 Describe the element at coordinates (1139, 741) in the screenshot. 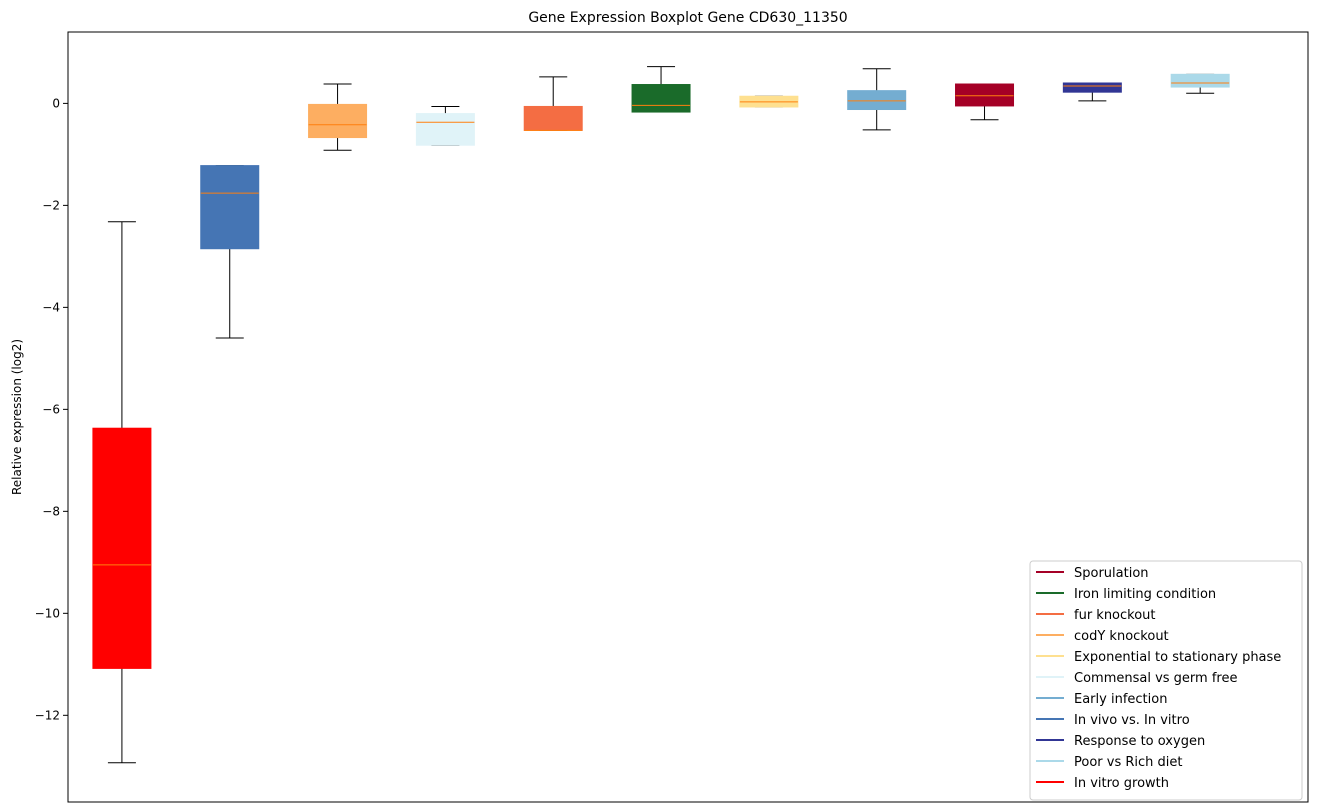

I see `legend-label: Response to oxygen` at that location.